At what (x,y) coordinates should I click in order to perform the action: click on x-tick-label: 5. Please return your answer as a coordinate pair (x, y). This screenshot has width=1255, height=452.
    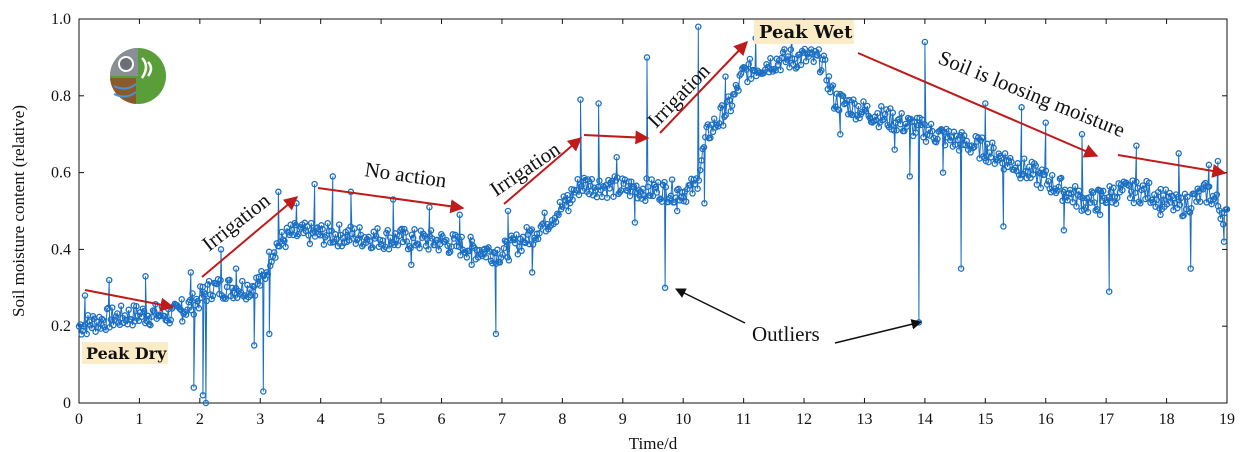
    Looking at the image, I should click on (381, 419).